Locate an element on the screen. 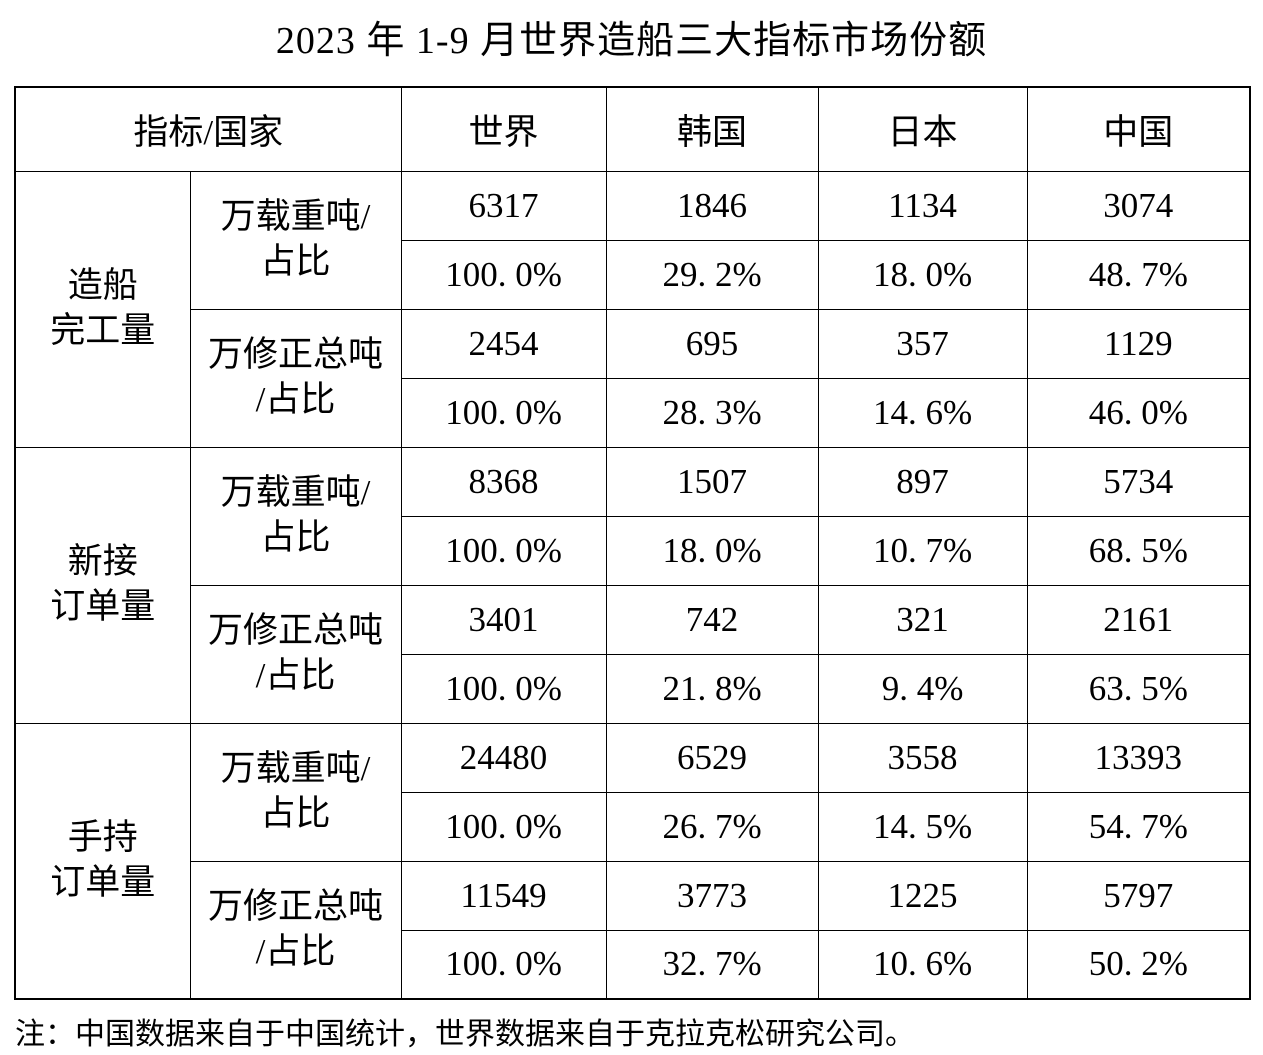 The width and height of the screenshot is (1263, 1055). indicator-line: 完工量 is located at coordinates (103, 330).